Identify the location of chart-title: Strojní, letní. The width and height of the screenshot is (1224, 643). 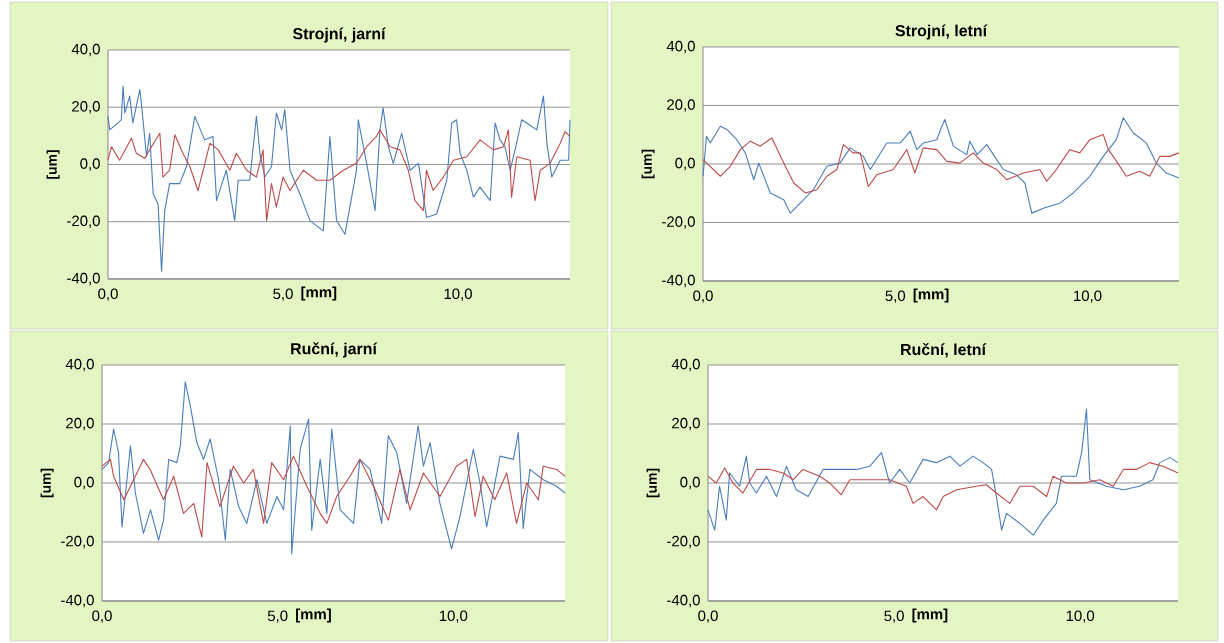
(941, 32).